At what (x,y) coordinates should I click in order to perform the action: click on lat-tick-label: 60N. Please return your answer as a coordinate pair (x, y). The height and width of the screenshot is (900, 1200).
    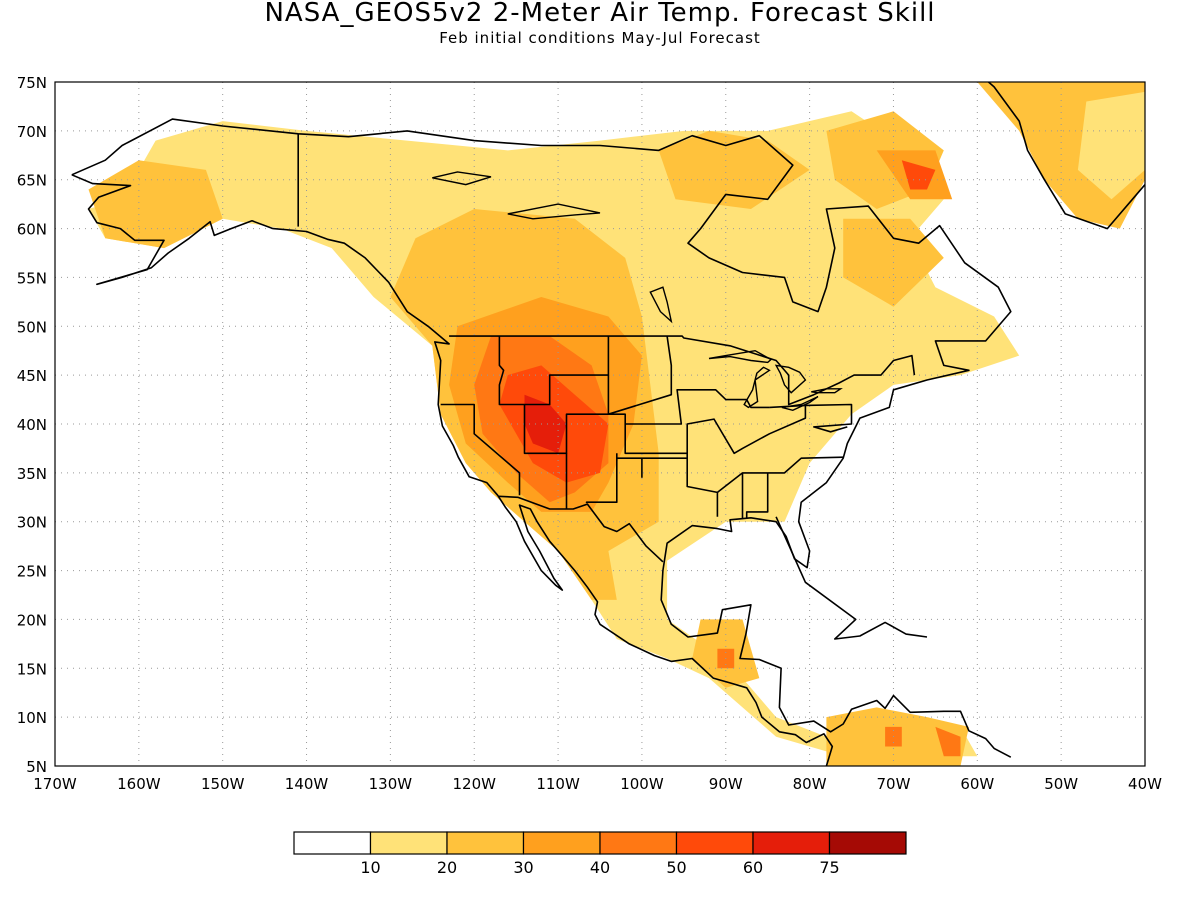
    Looking at the image, I should click on (32, 230).